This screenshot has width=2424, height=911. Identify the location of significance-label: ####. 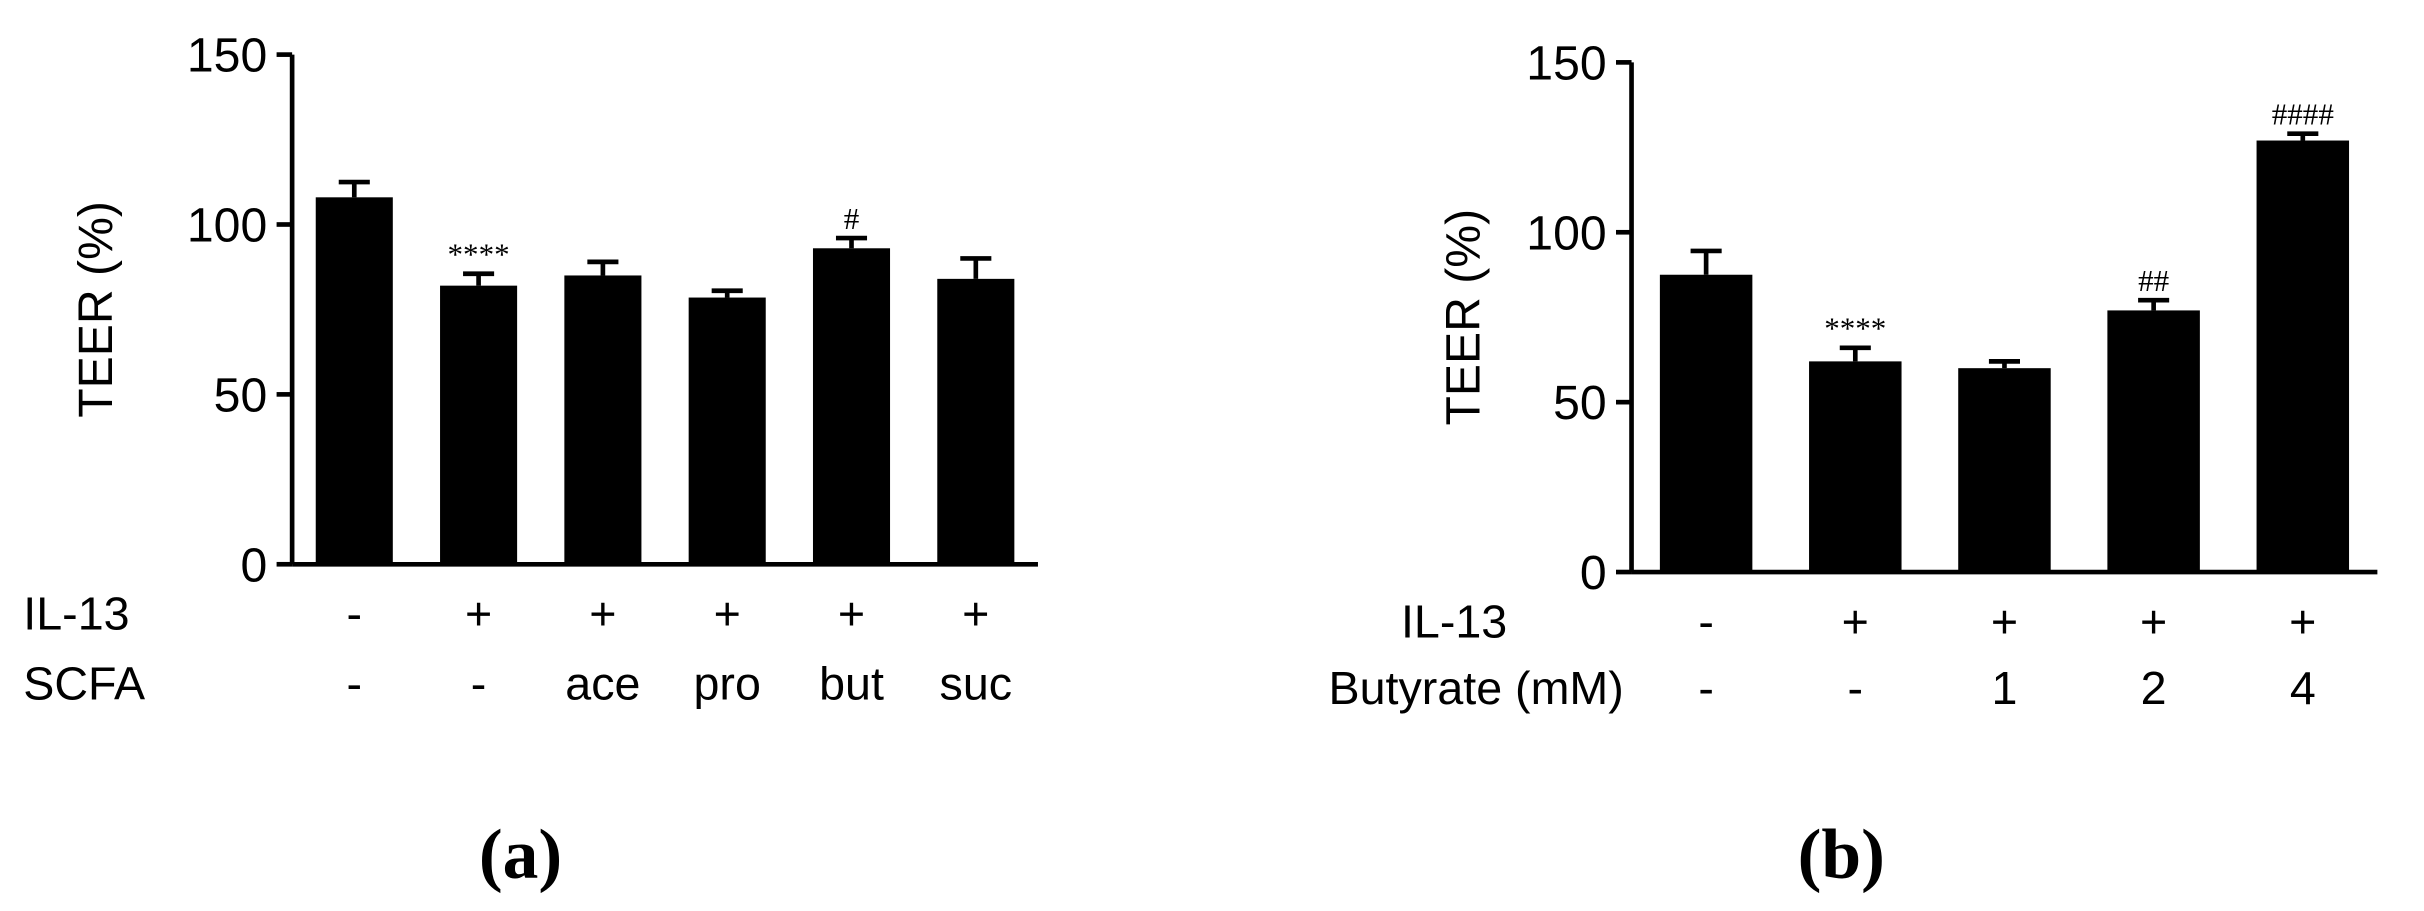
(2303, 113).